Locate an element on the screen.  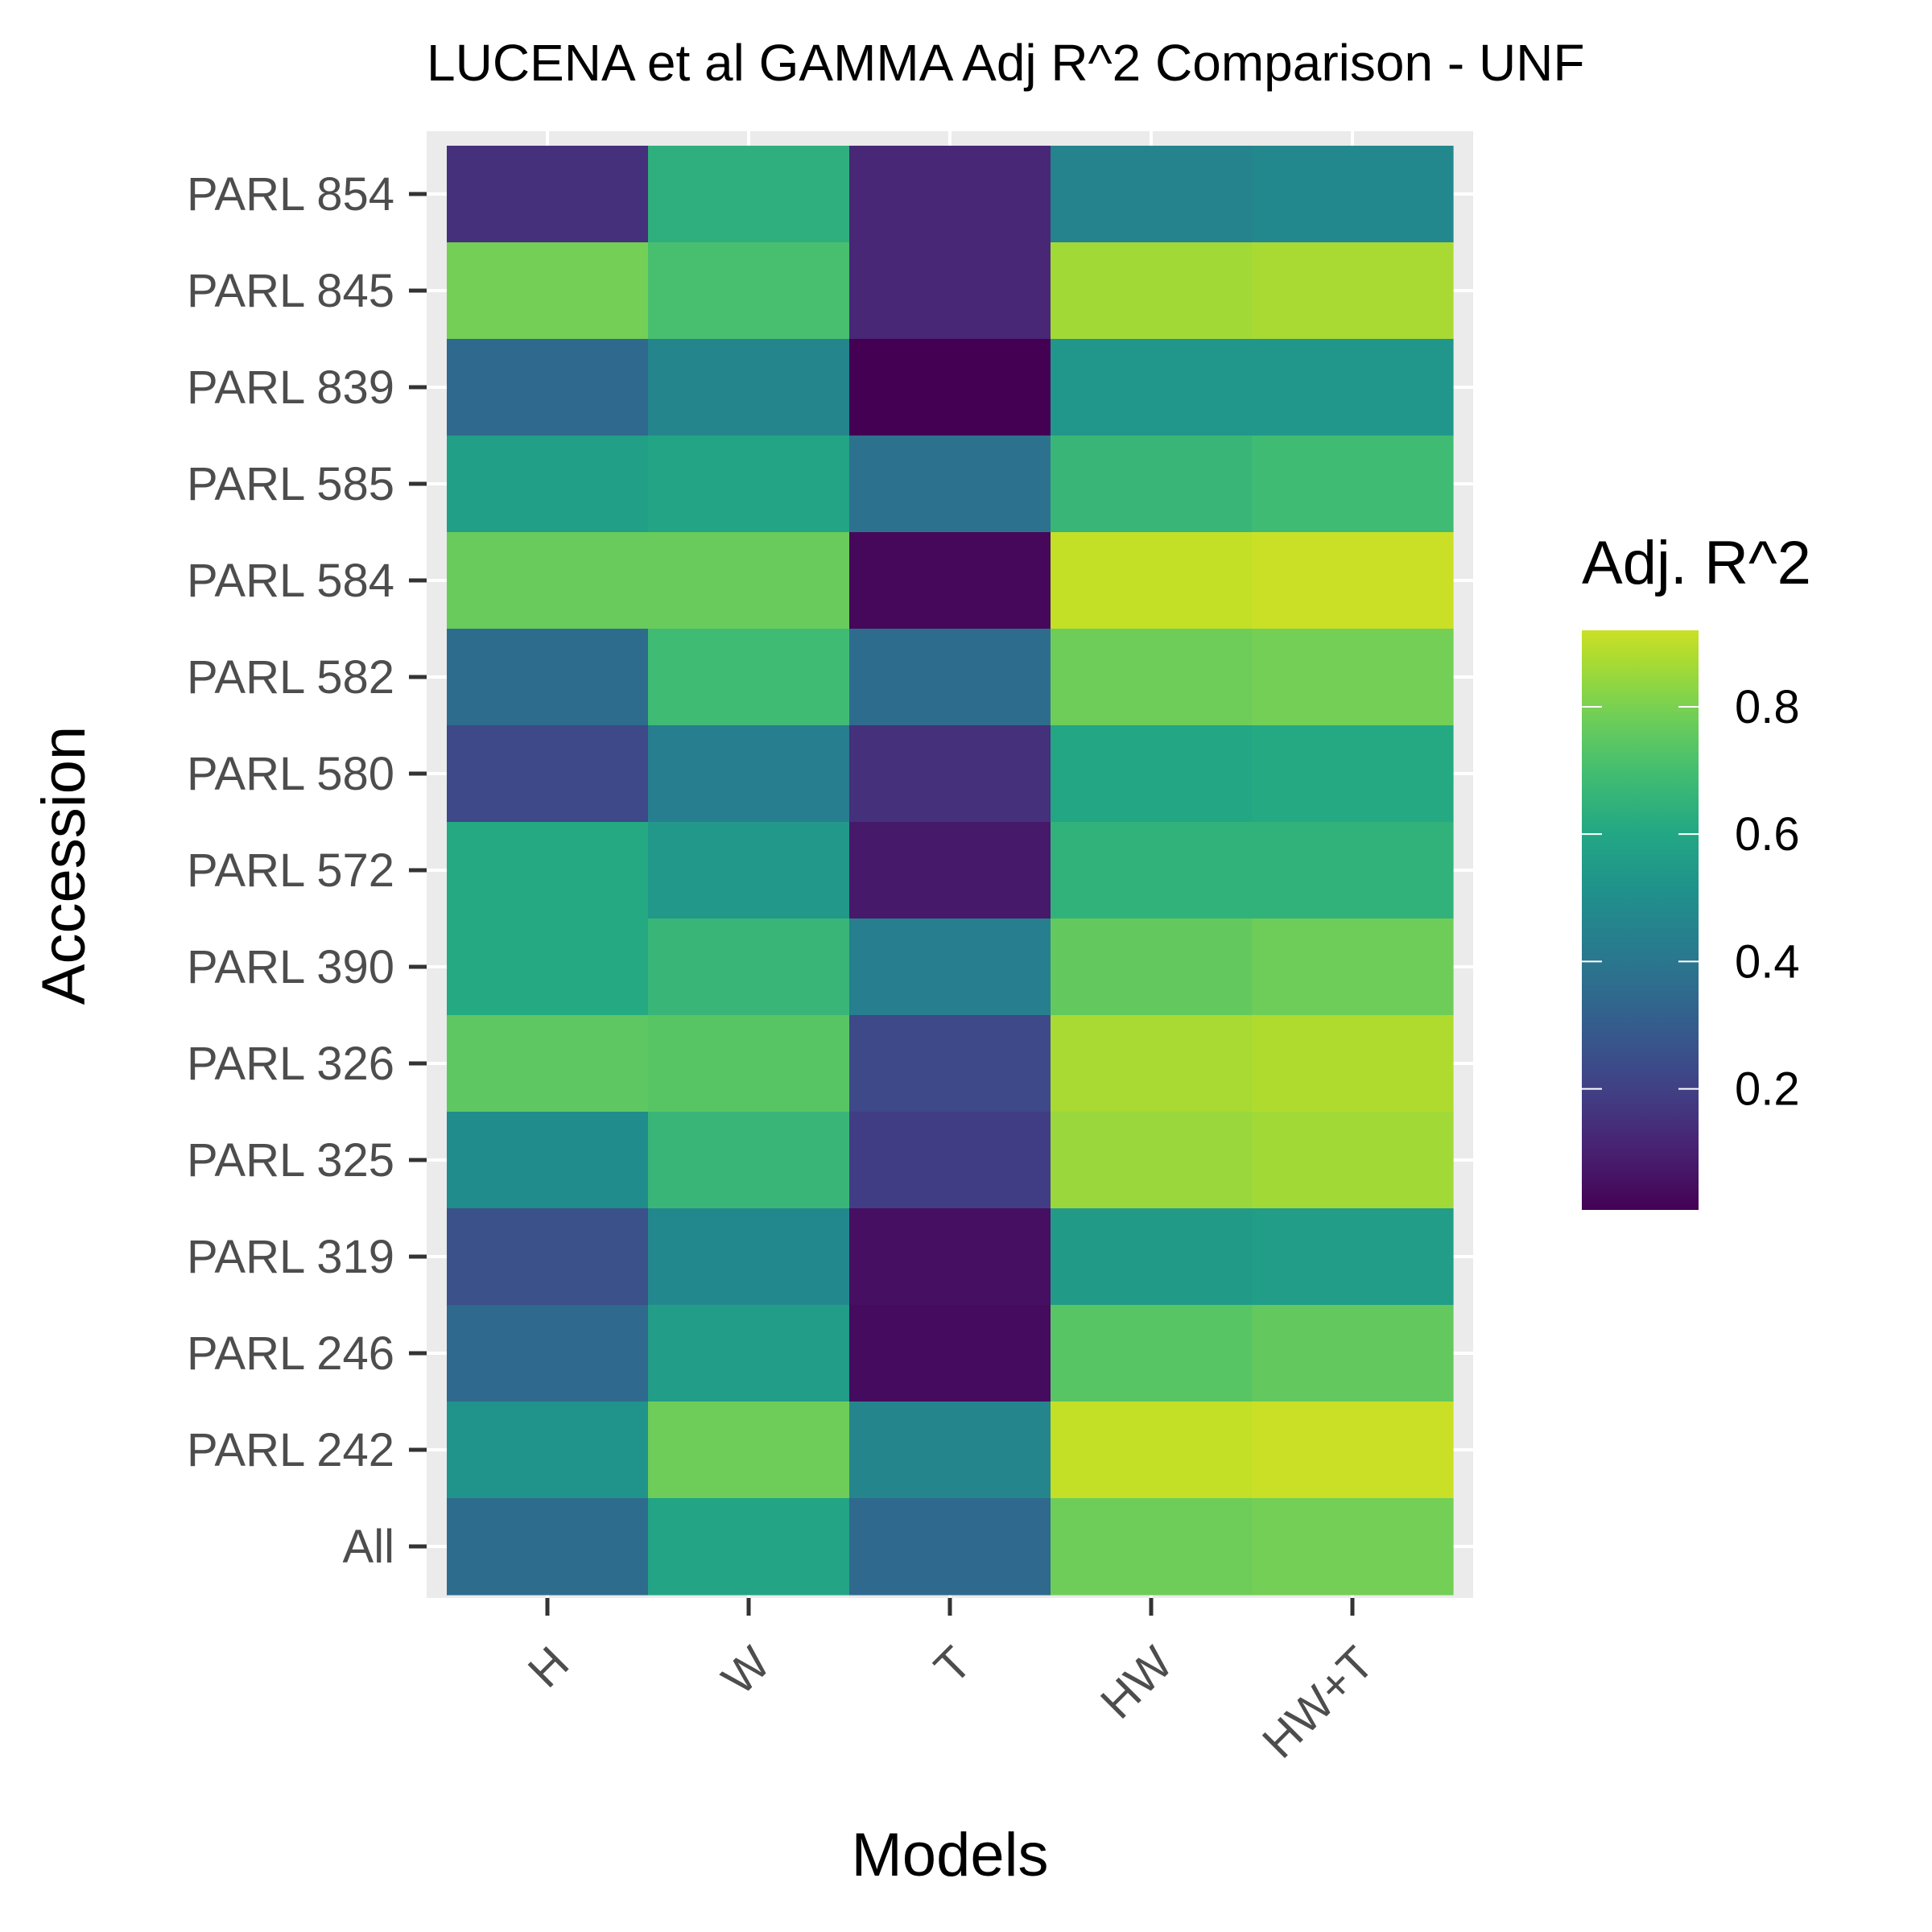
legend-tick-label: 0.8 is located at coordinates (1768, 707).